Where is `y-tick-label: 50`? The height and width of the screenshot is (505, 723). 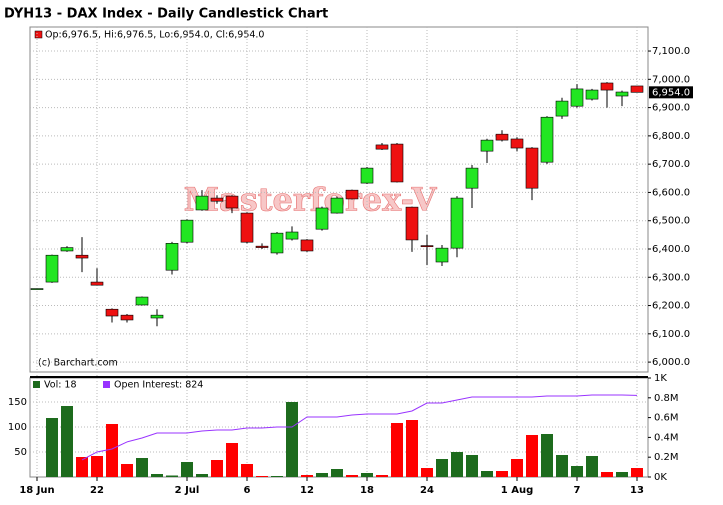 y-tick-label: 50 is located at coordinates (20, 452).